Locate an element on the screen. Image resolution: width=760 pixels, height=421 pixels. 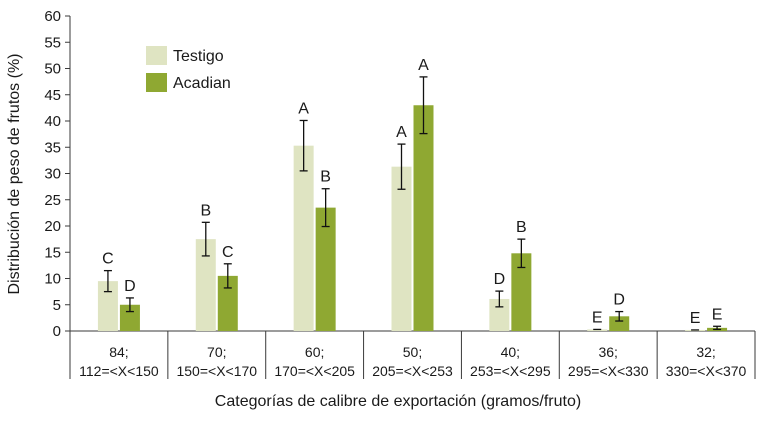
x-tick-label: 330=<X<370 is located at coordinates (706, 371).